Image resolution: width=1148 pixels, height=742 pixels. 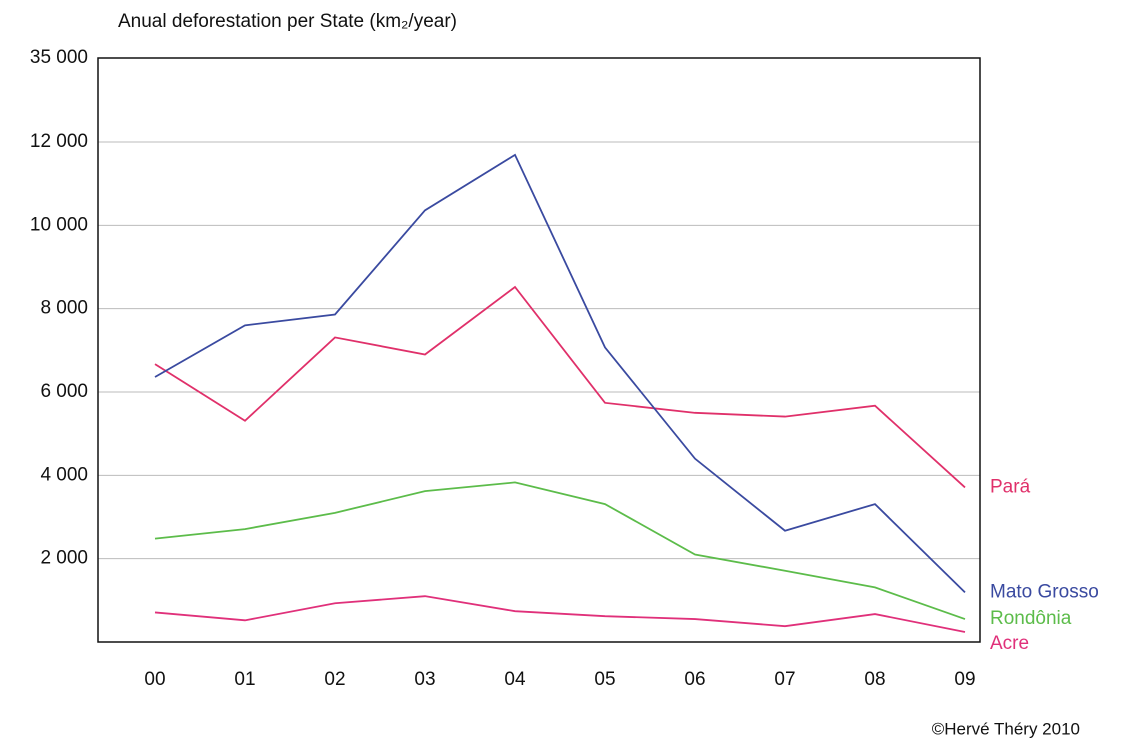 What do you see at coordinates (287, 21) in the screenshot?
I see `chart-title: Anual deforestation per State (km₂/year)` at bounding box center [287, 21].